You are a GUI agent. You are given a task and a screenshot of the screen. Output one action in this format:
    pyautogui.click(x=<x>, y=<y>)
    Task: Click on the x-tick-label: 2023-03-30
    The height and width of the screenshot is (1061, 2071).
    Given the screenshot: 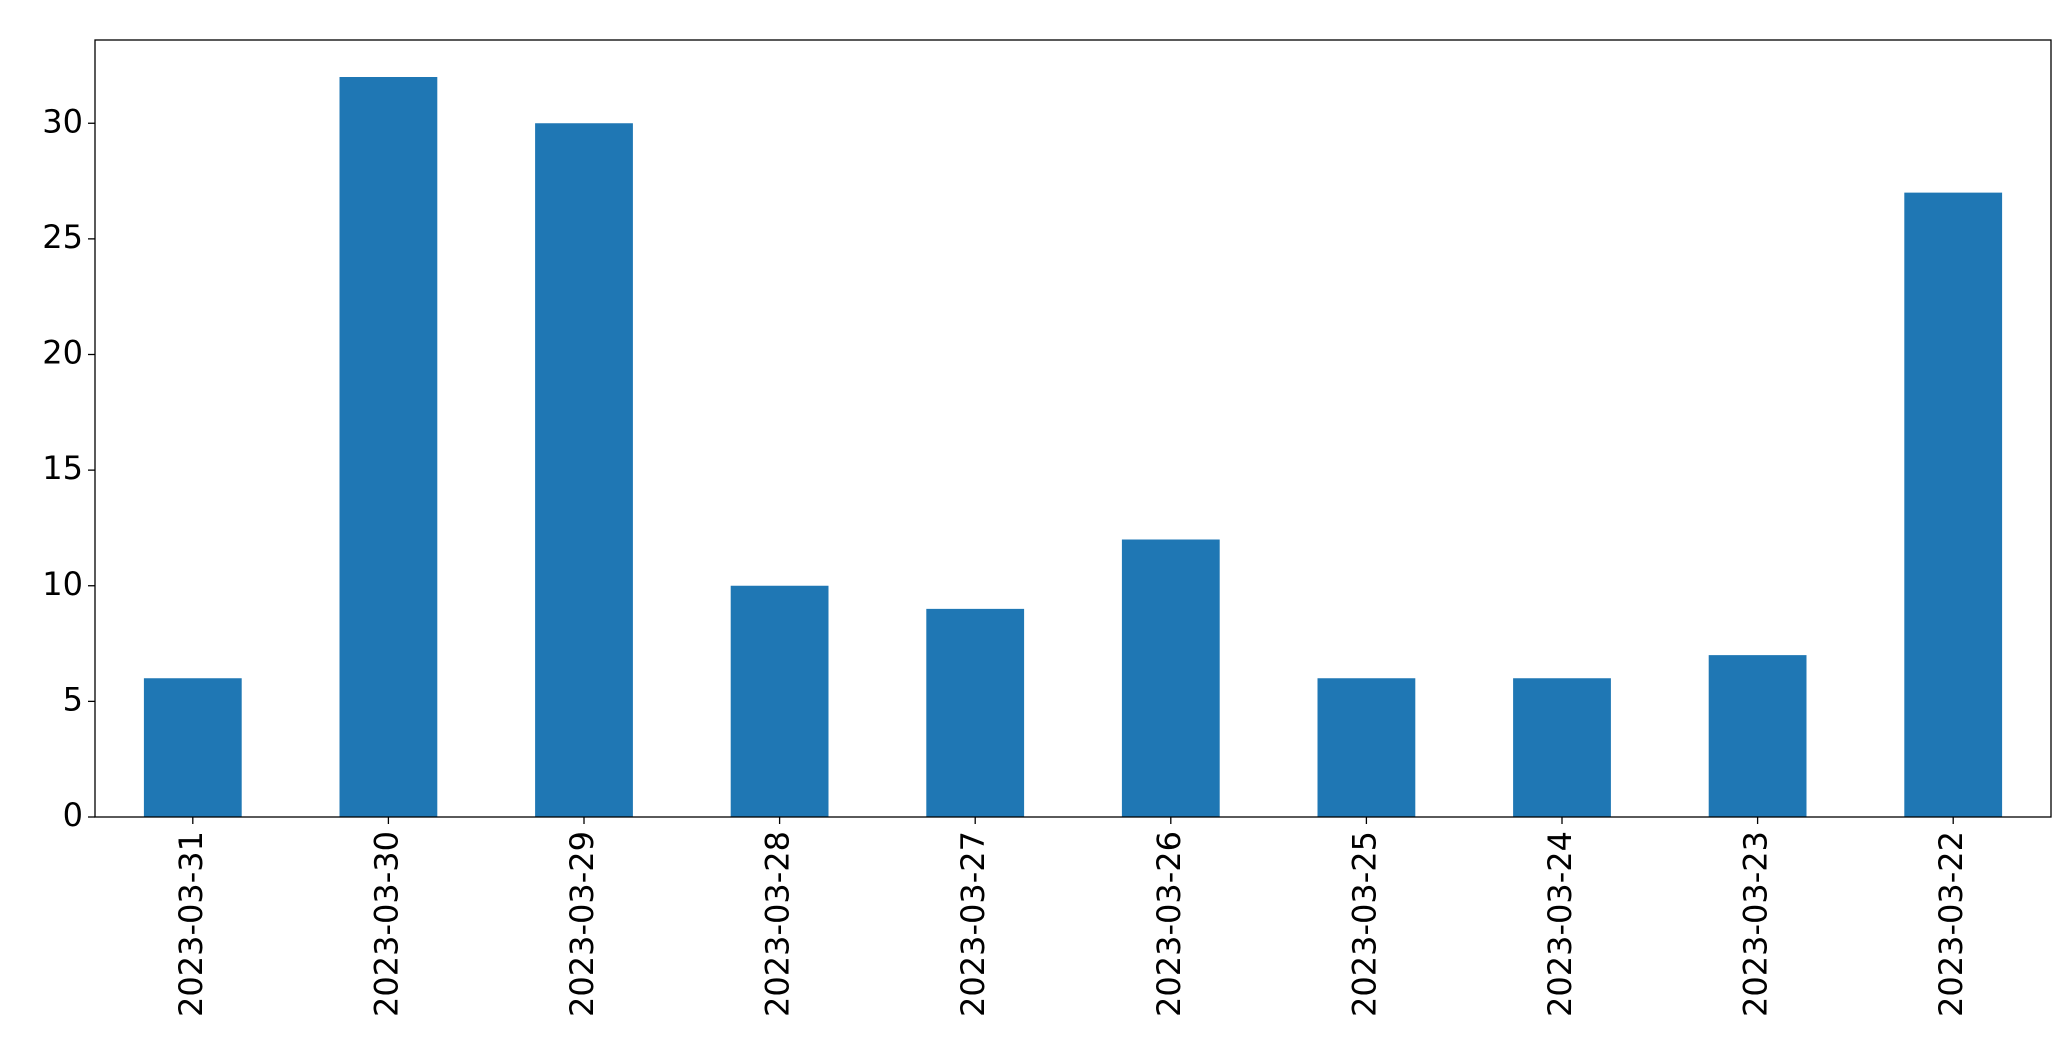 What is the action you would take?
    pyautogui.click(x=386, y=924)
    